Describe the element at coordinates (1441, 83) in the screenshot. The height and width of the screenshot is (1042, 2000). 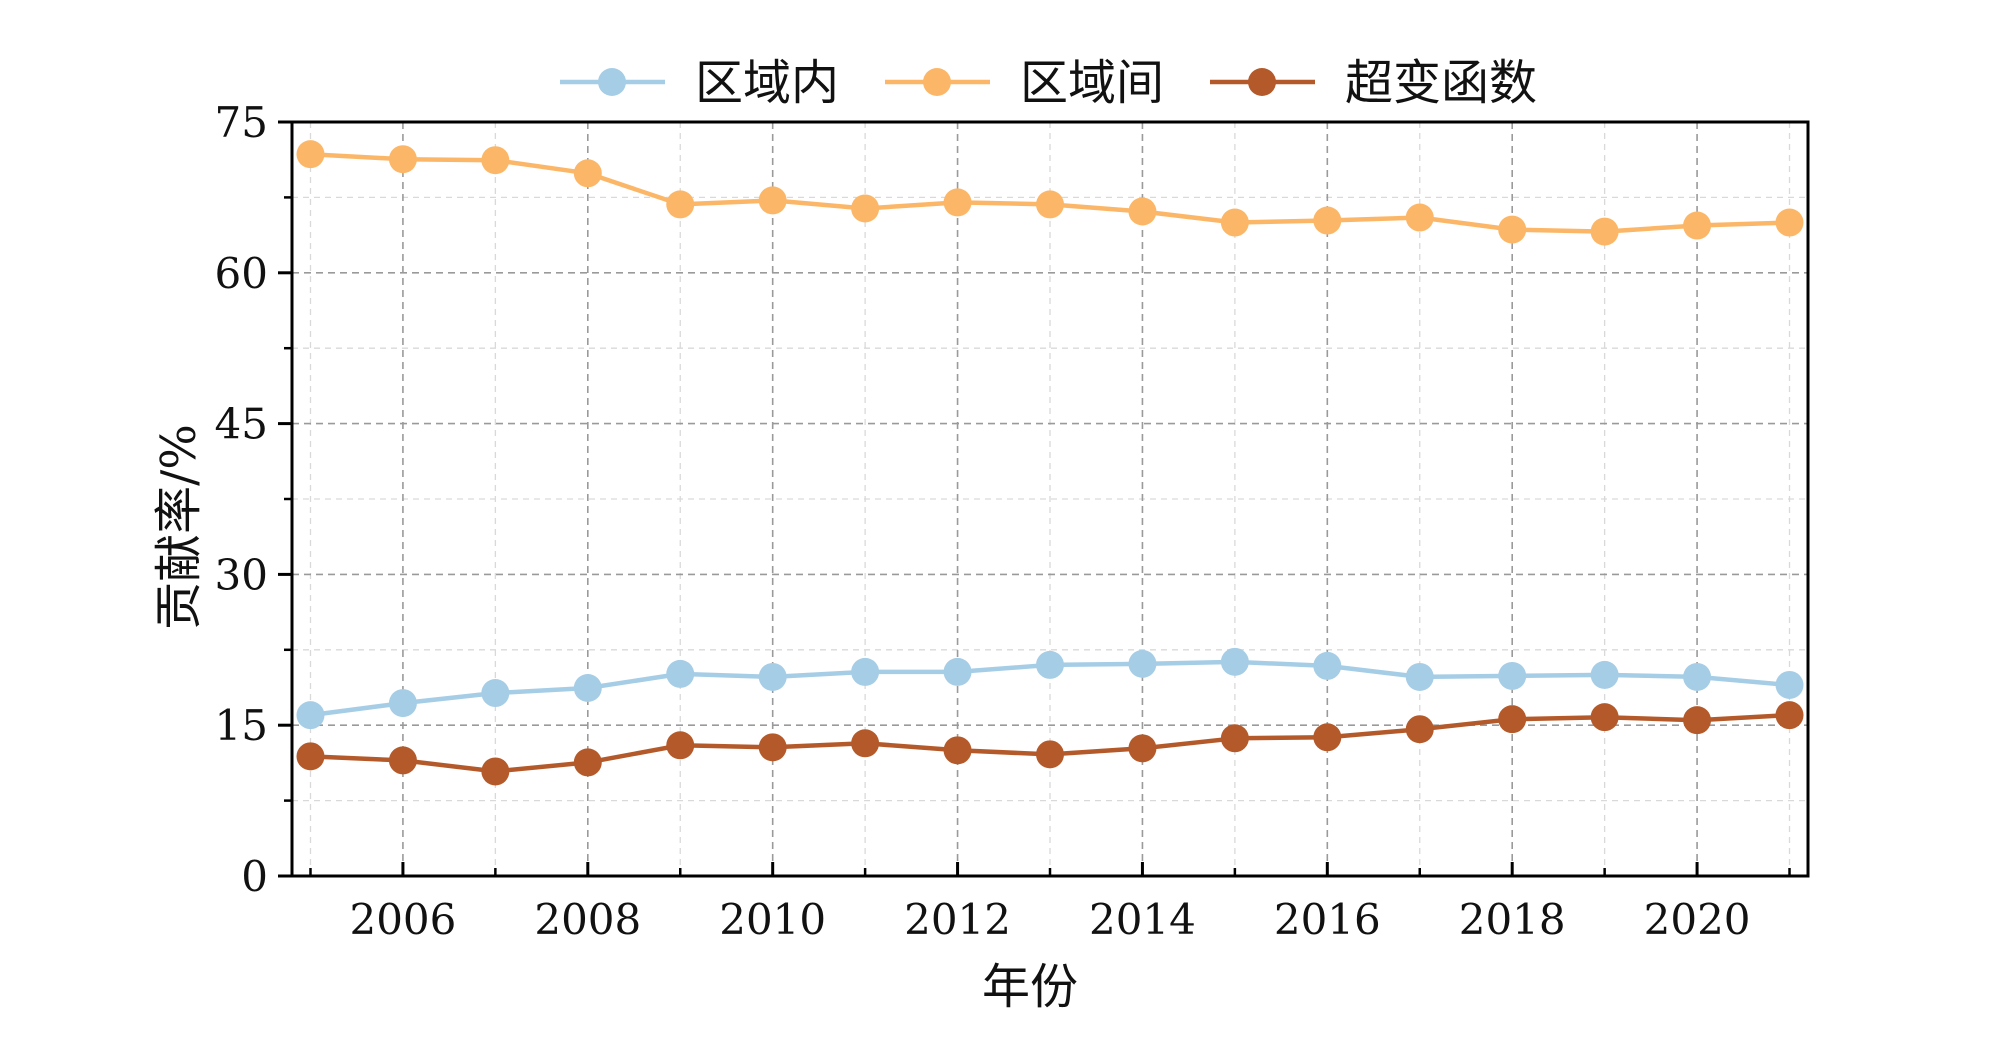
I see `legend-label: 超变函数` at that location.